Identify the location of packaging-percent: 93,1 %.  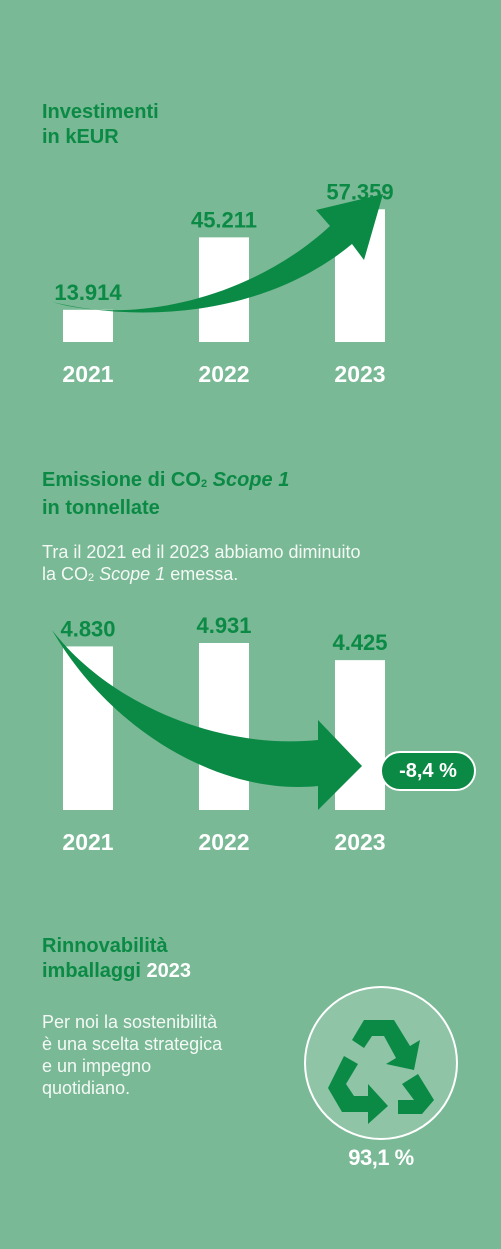
(381, 1157).